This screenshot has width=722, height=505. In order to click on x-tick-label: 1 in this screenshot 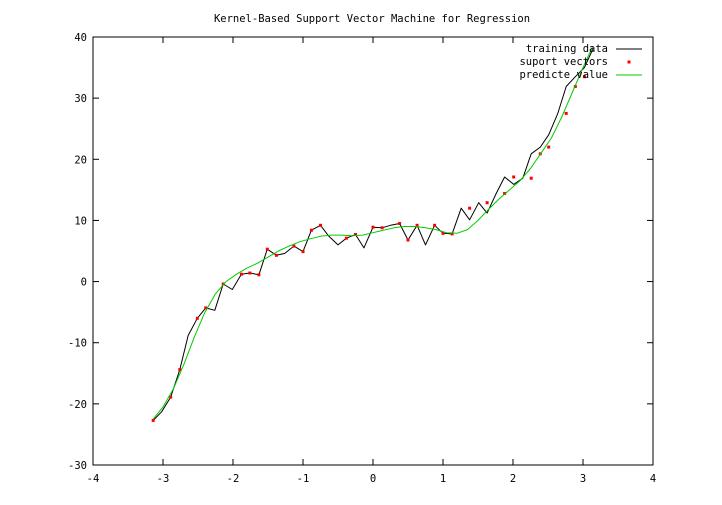, I will do `click(443, 479)`.